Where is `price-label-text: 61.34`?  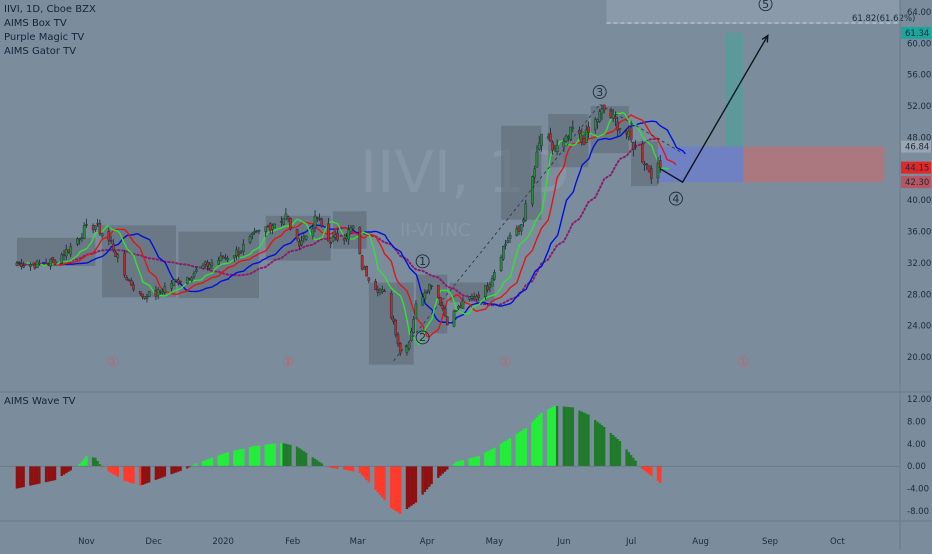
price-label-text: 61.34 is located at coordinates (917, 34).